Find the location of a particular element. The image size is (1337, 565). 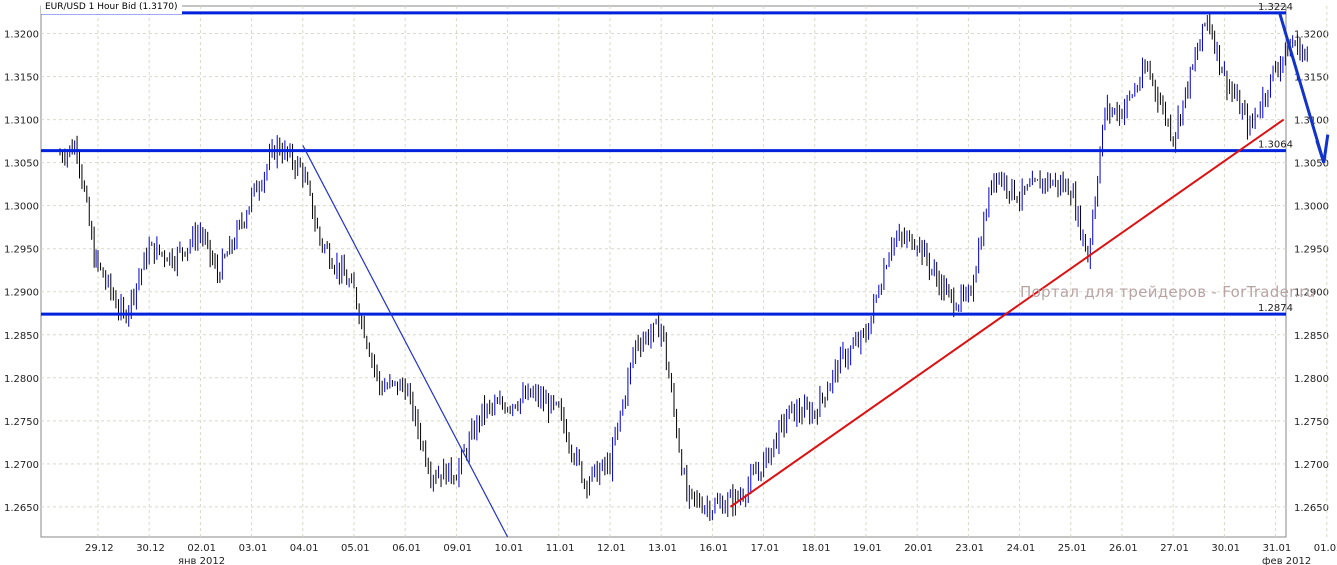

y-tick-label-left: 1.2950 is located at coordinates (21, 250).